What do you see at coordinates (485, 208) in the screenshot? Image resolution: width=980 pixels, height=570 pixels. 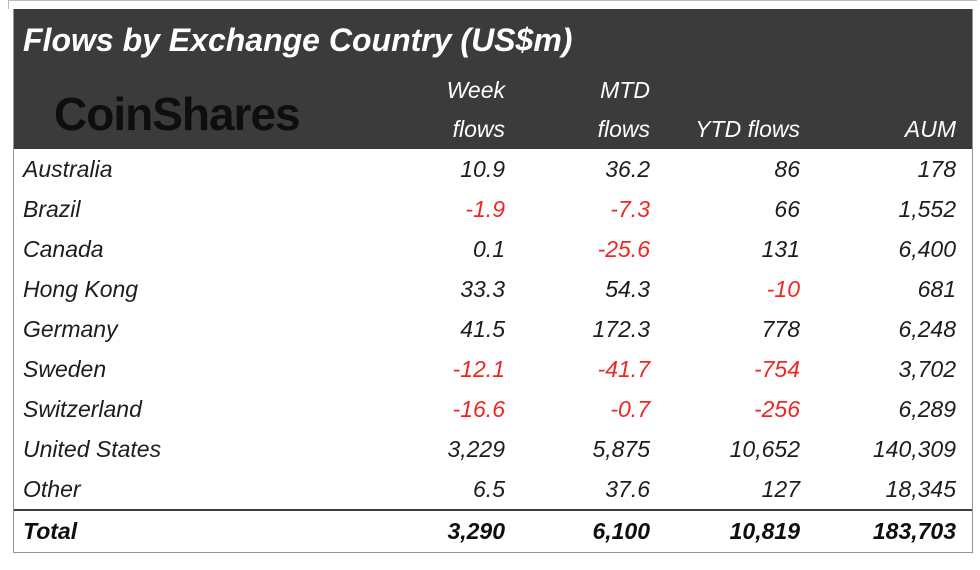 I see `week-flows-cell: -1.9` at bounding box center [485, 208].